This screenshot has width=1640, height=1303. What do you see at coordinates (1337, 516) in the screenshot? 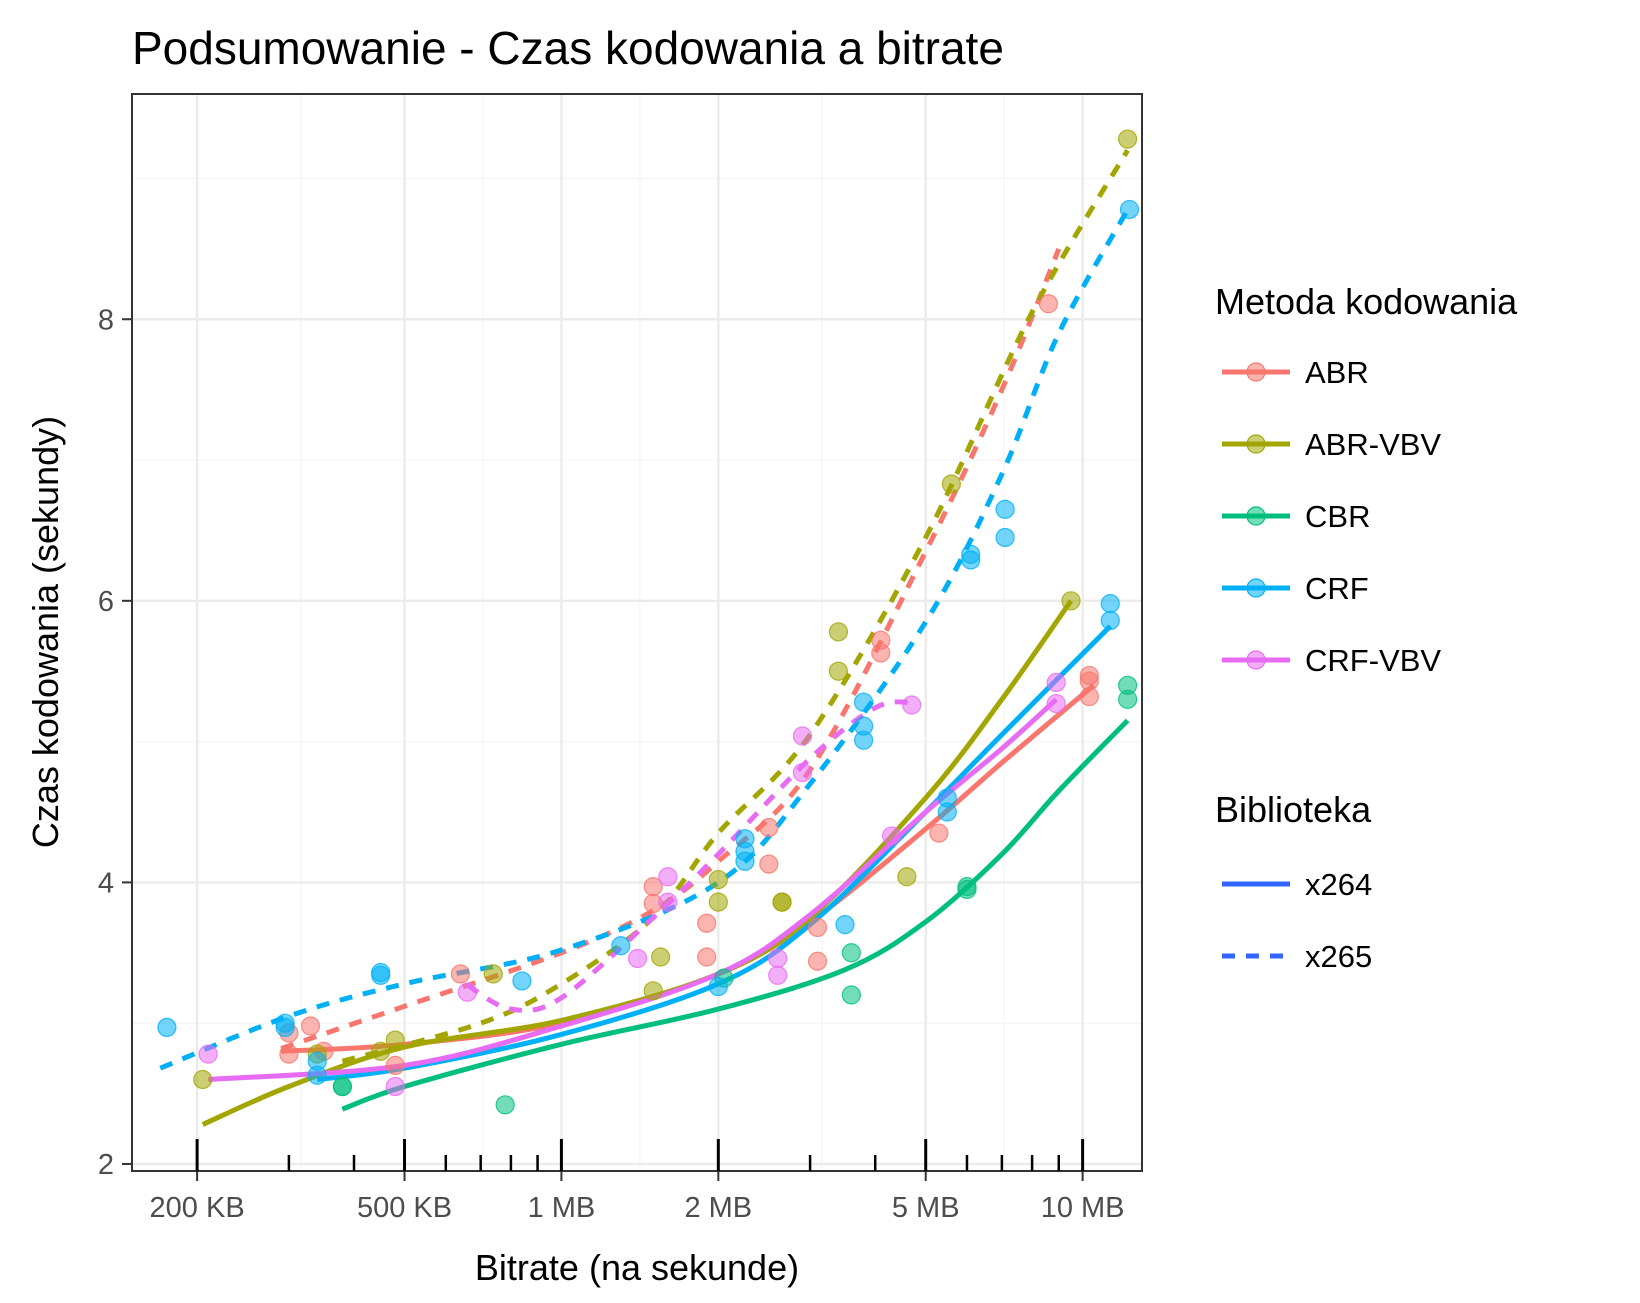
I see `legend-label-cbr: CBR` at bounding box center [1337, 516].